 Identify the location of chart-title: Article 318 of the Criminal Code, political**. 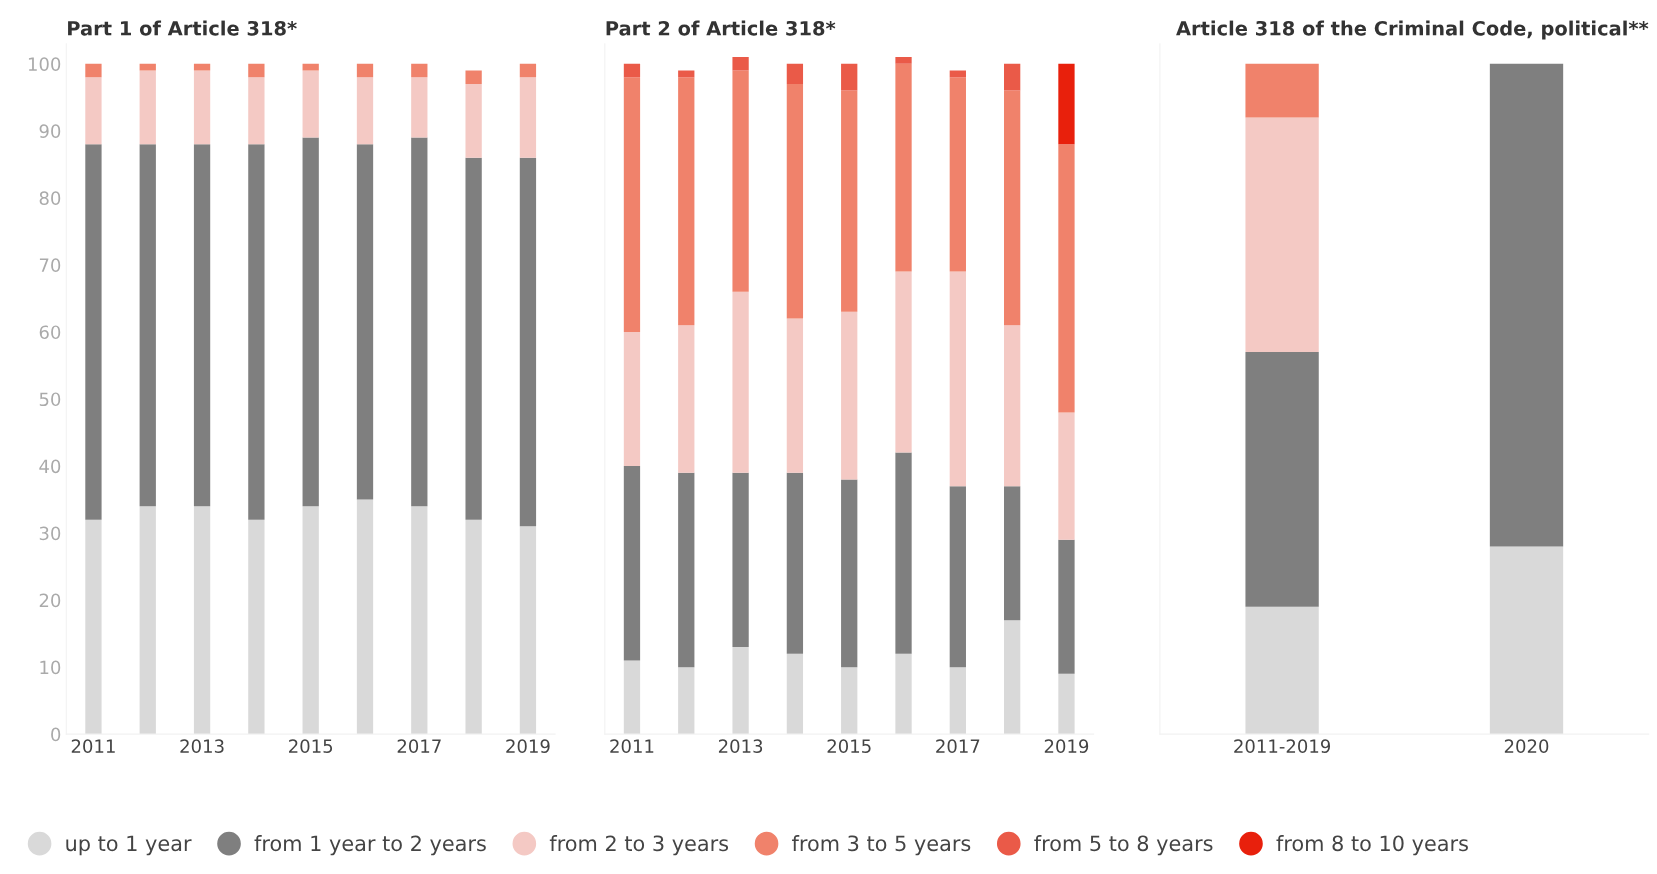
(1412, 30).